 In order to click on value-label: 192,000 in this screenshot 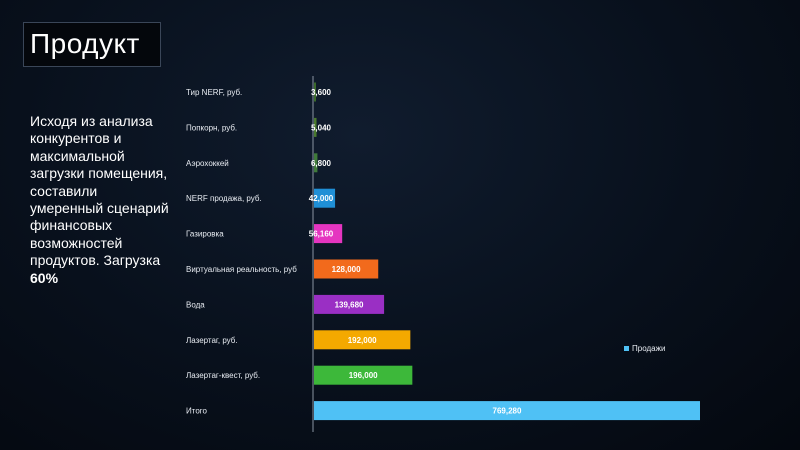, I will do `click(362, 340)`.